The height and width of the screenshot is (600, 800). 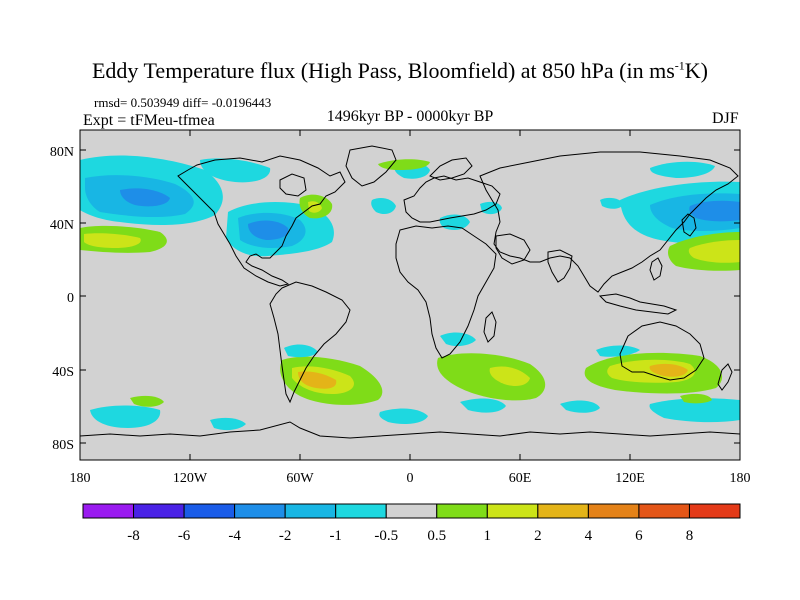 What do you see at coordinates (452, 199) in the screenshot?
I see `coast-europe` at bounding box center [452, 199].